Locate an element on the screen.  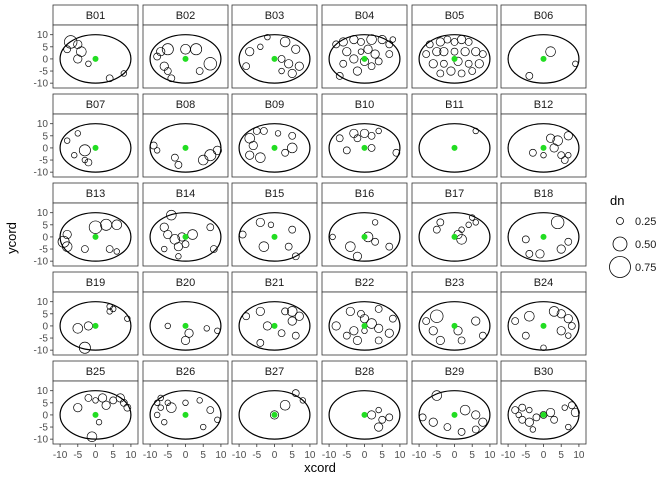
panel-strip-label: B09 is located at coordinates (275, 105).